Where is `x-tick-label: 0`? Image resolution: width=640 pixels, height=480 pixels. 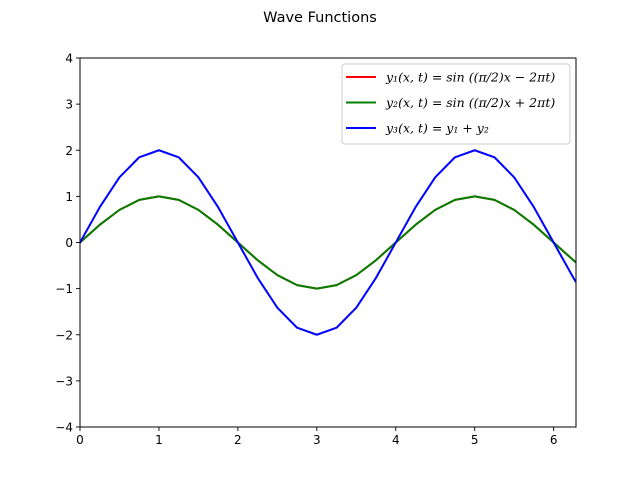
x-tick-label: 0 is located at coordinates (80, 440).